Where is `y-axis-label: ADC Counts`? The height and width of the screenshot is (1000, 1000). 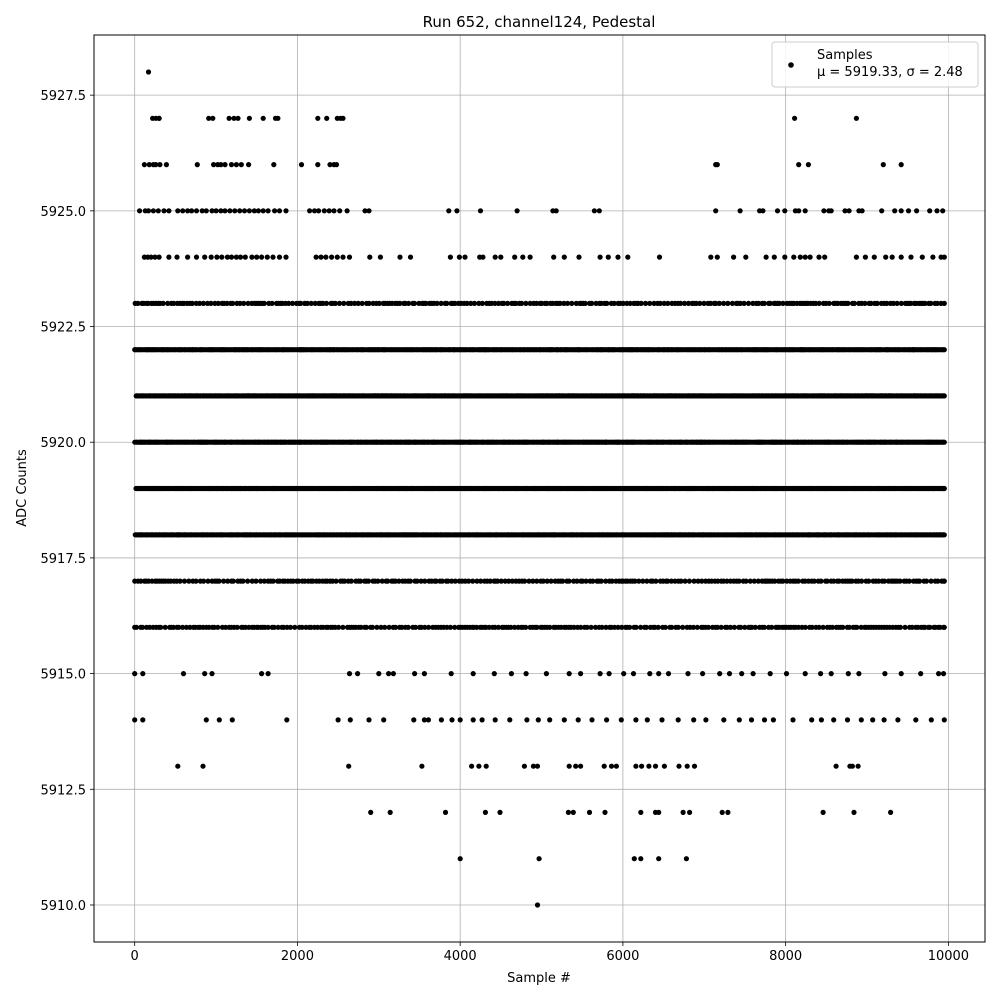
y-axis-label: ADC Counts is located at coordinates (22, 488).